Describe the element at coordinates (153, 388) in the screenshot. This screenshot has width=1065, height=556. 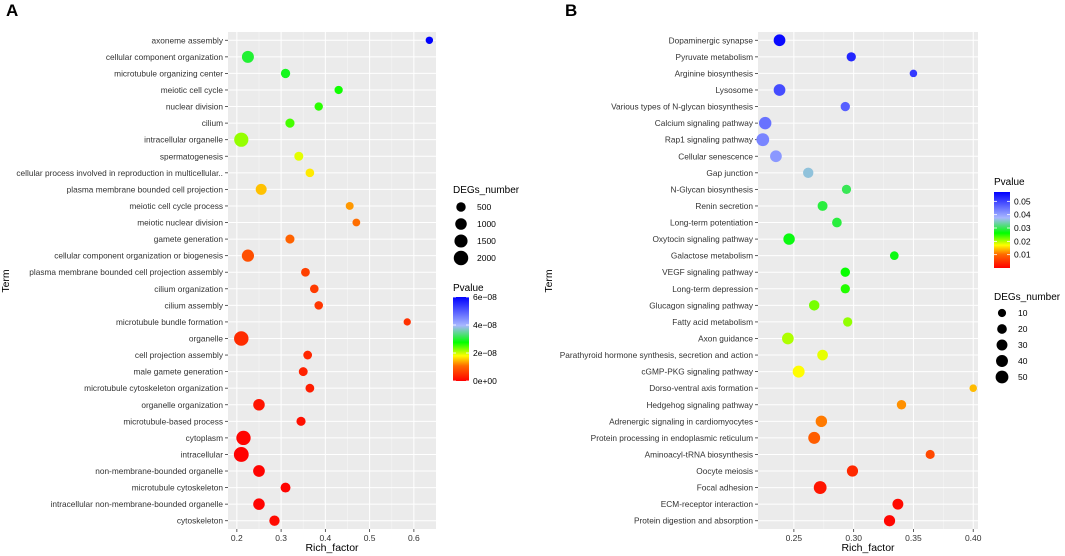
I see `term-label: microtubule cytoskeleton organization` at that location.